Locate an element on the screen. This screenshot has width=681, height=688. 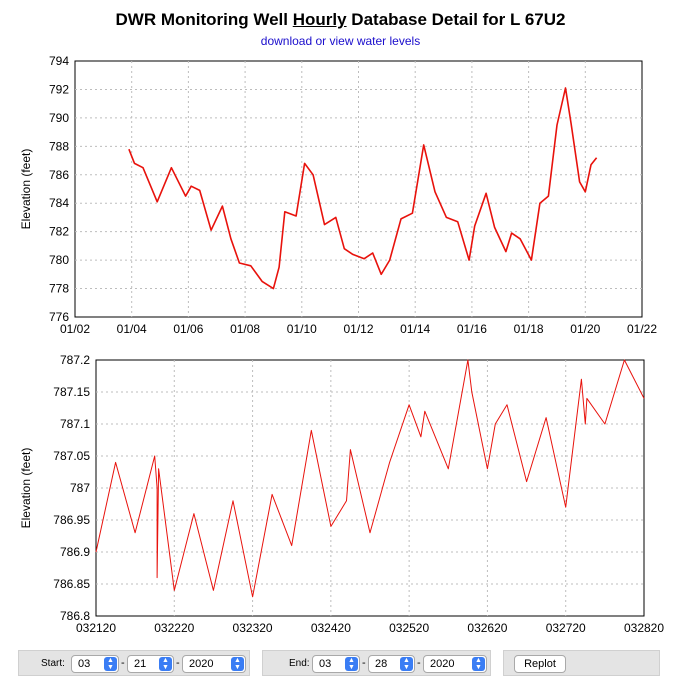
y-tick-label: 786 is located at coordinates (59, 175).